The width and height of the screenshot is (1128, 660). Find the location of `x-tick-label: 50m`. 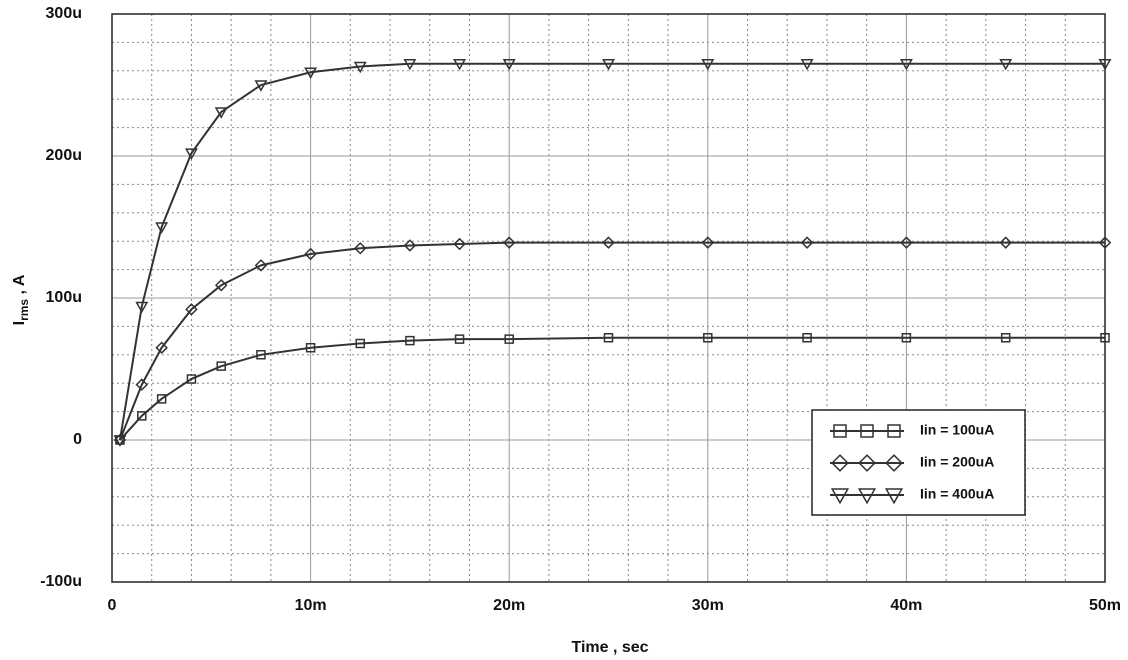

x-tick-label: 50m is located at coordinates (1105, 605).